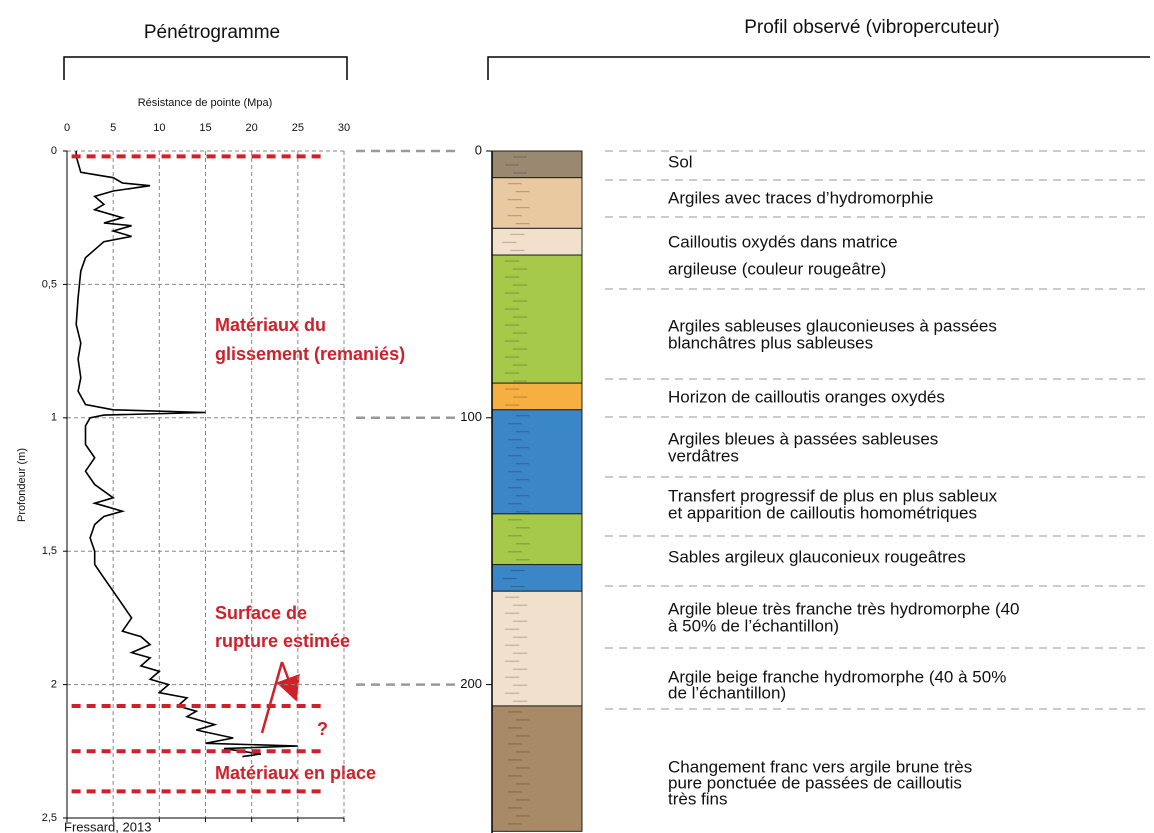  What do you see at coordinates (107, 826) in the screenshot?
I see `source: Fressard, 2013` at bounding box center [107, 826].